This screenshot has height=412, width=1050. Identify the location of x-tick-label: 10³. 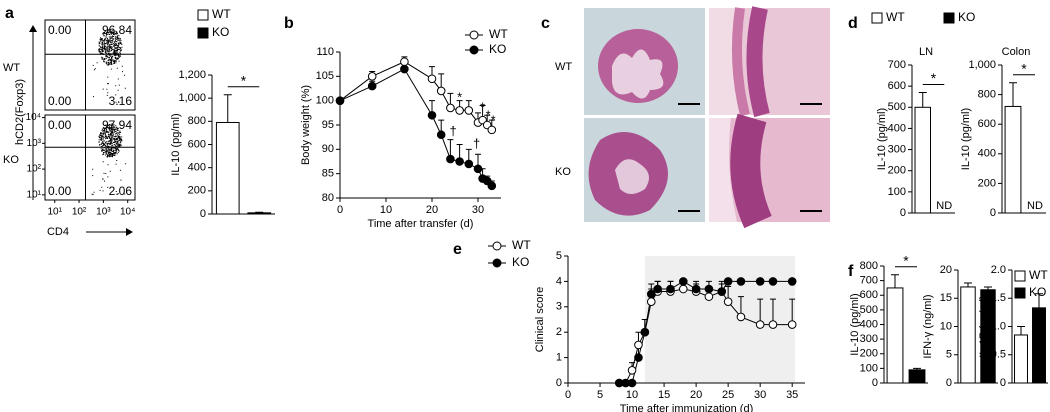
(103, 212).